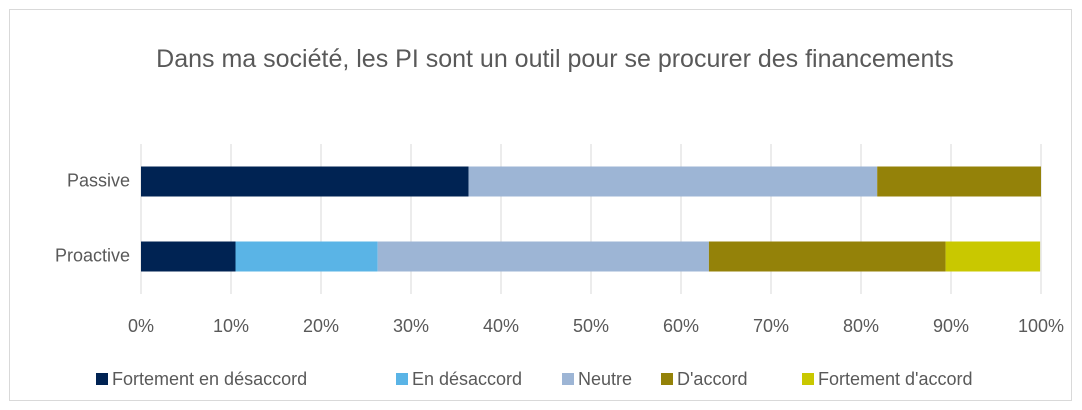  What do you see at coordinates (231, 326) in the screenshot?
I see `x-tick-label: 10%` at bounding box center [231, 326].